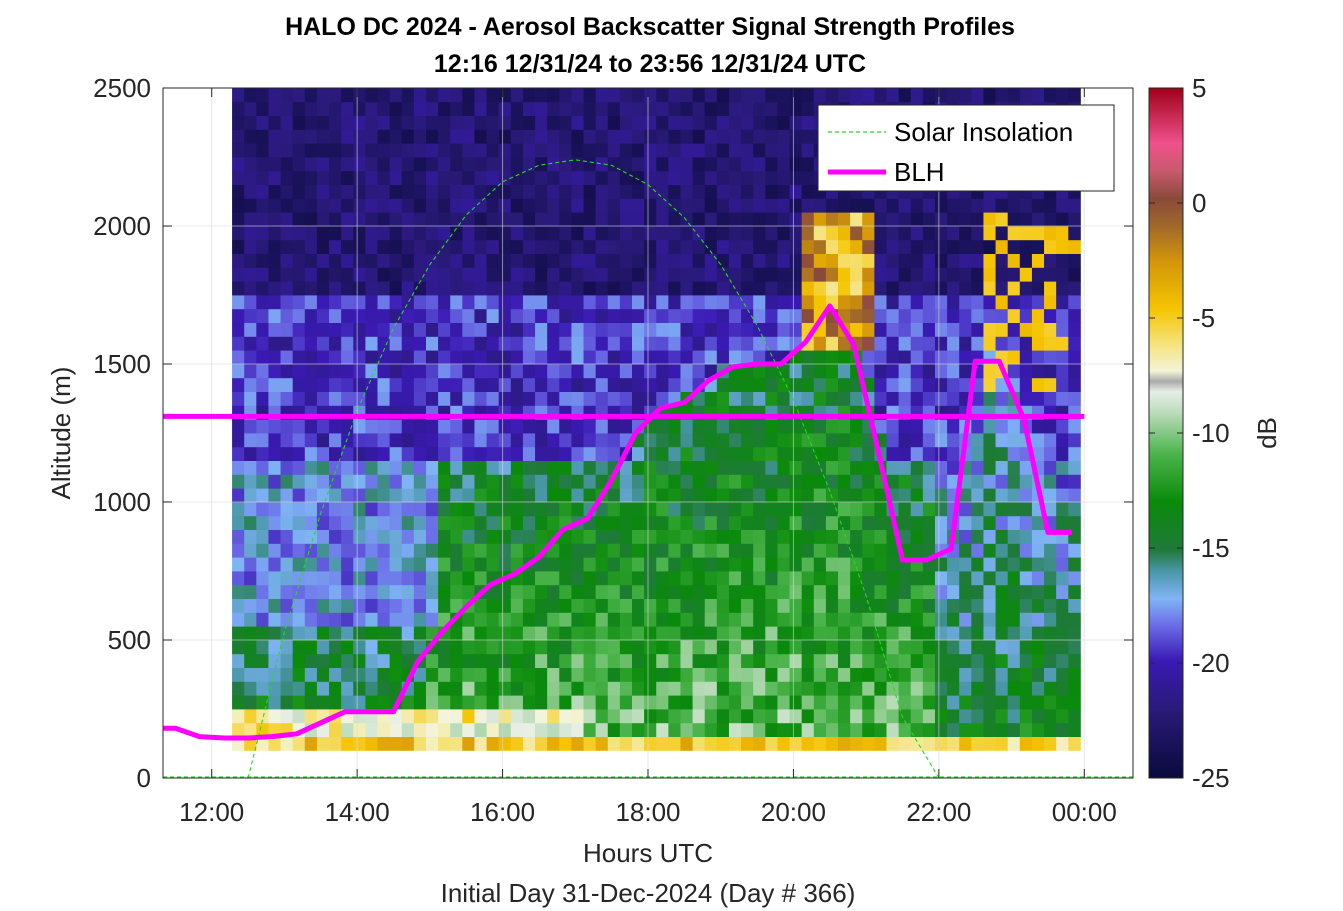  I want to click on x-tick-label: 12:00, so click(211, 812).